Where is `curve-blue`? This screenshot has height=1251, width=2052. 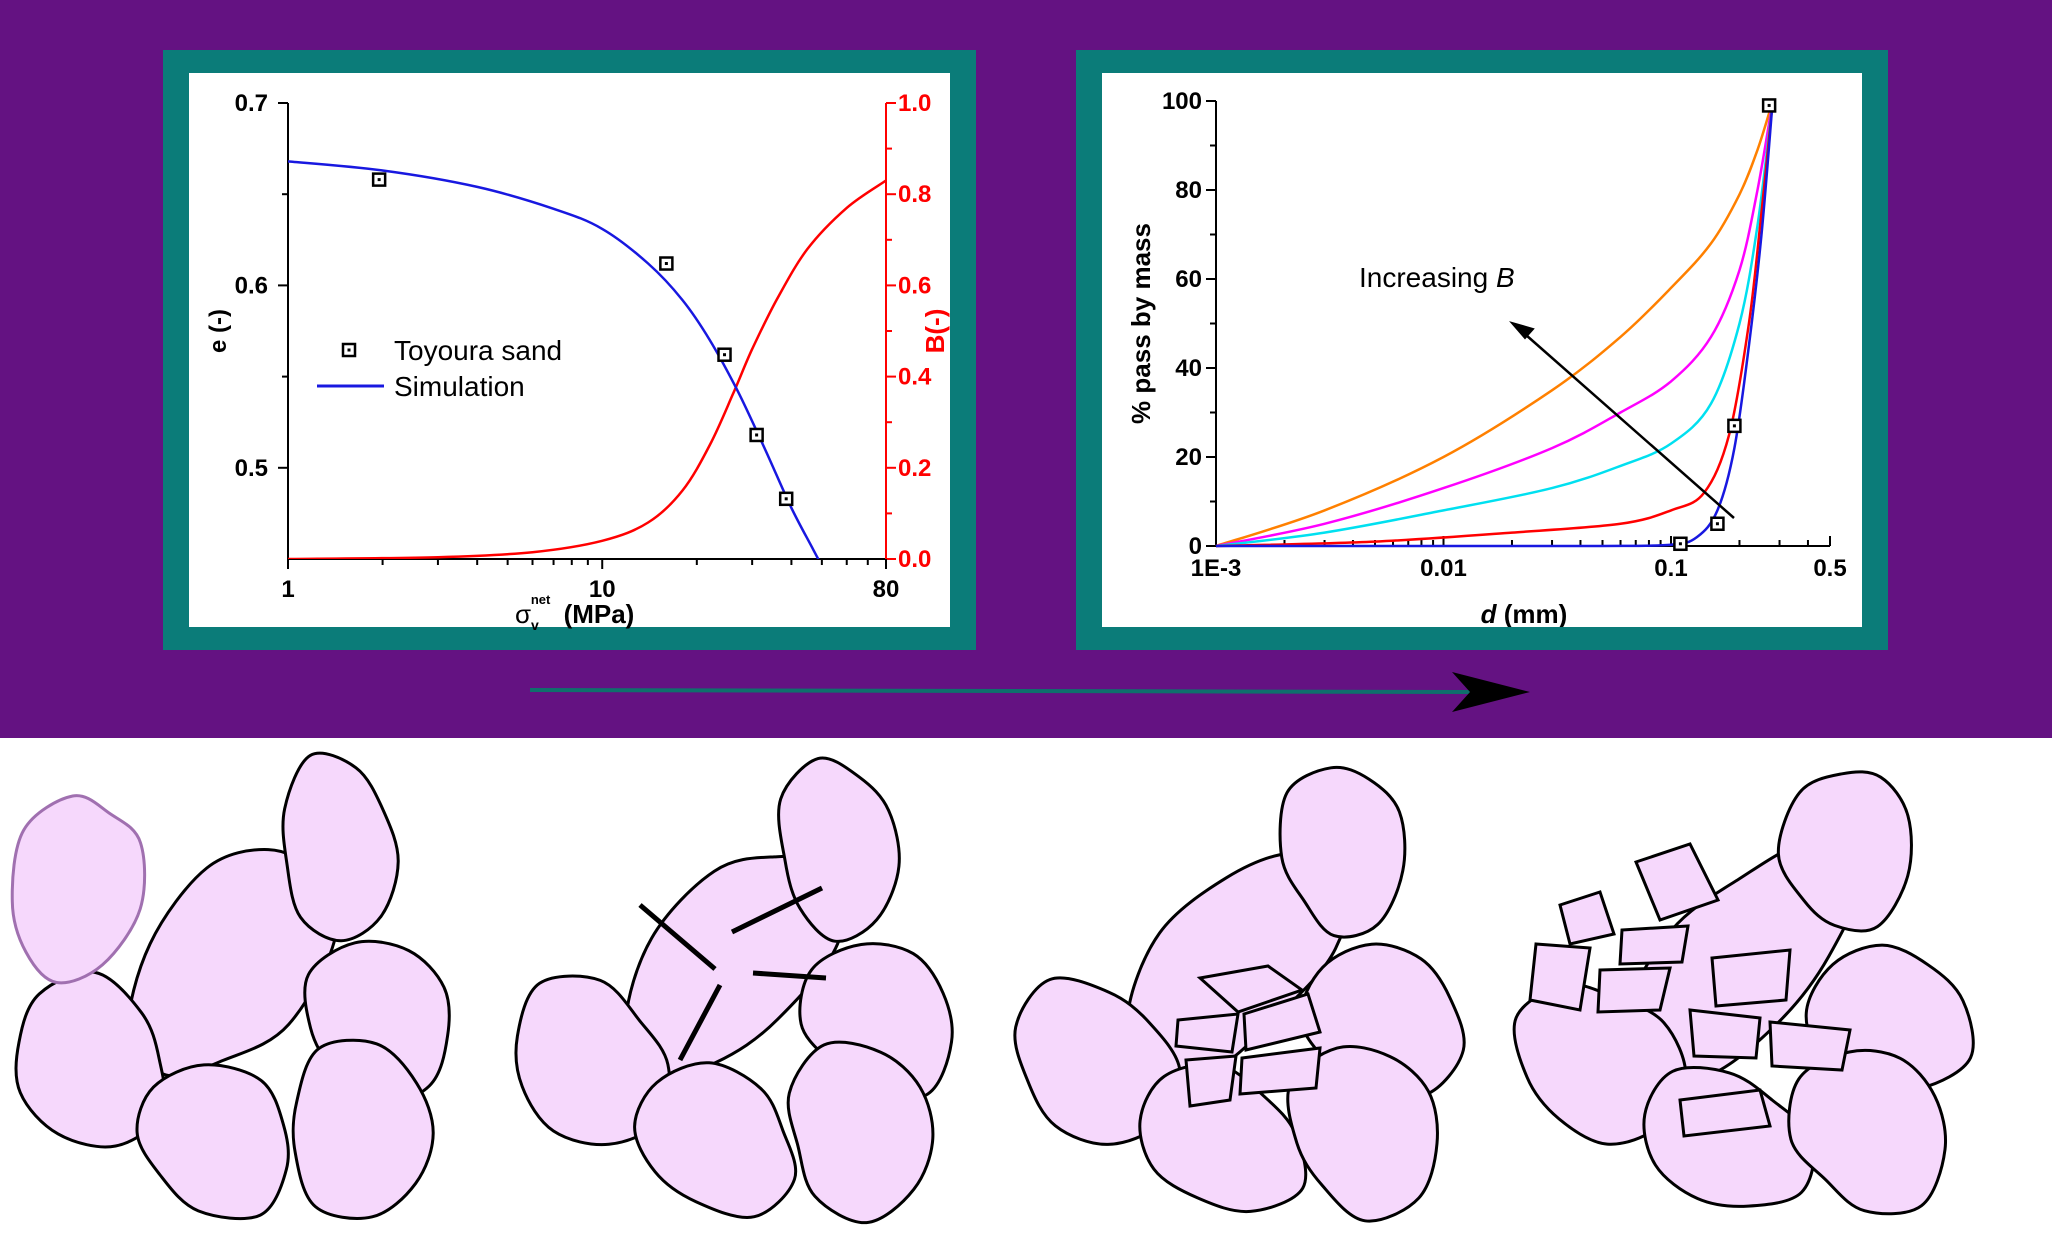 curve-blue is located at coordinates (1495, 324).